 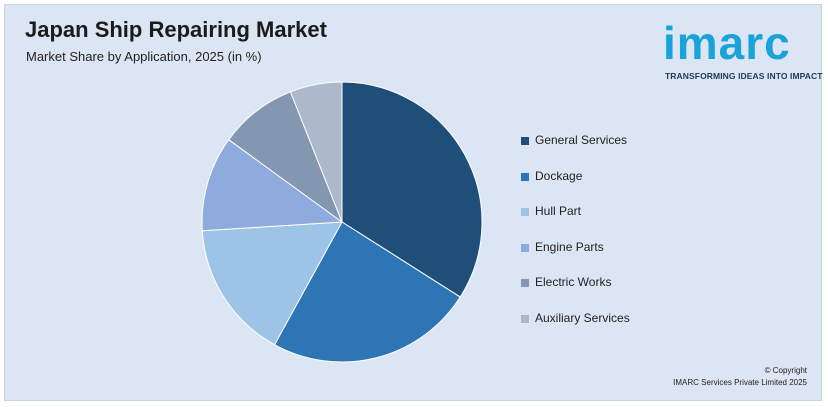 I want to click on legend-label: General Services, so click(x=581, y=140).